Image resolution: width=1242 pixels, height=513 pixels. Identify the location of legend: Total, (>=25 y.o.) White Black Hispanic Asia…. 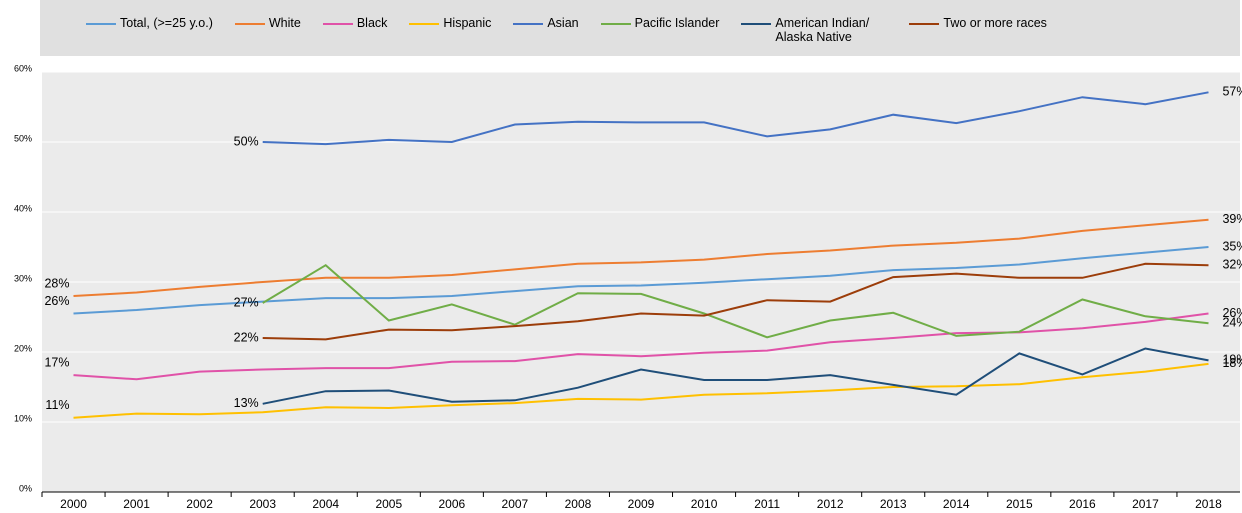
(640, 28).